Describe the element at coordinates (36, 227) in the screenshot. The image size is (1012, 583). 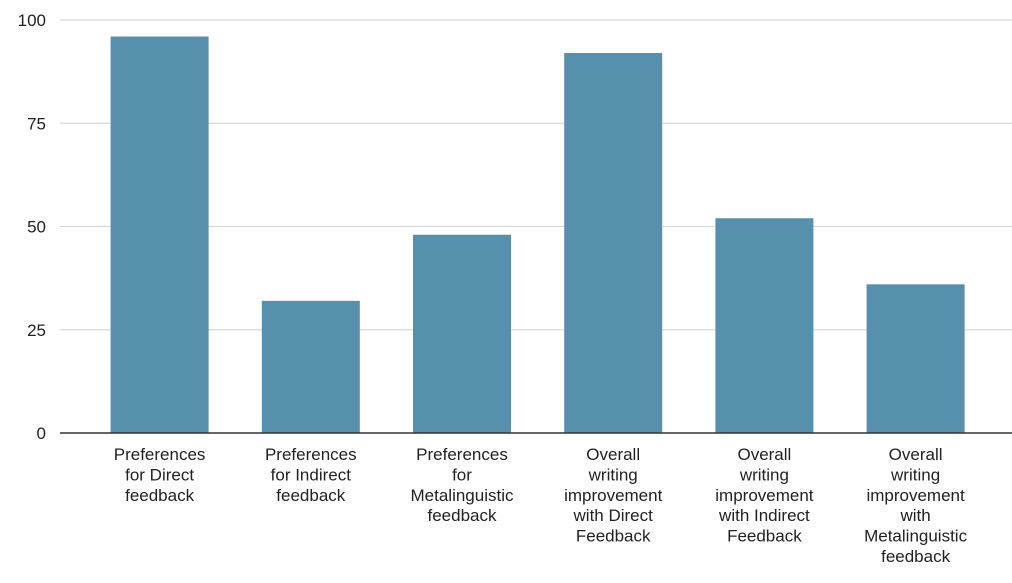
I see `y-tick-label: 50` at that location.